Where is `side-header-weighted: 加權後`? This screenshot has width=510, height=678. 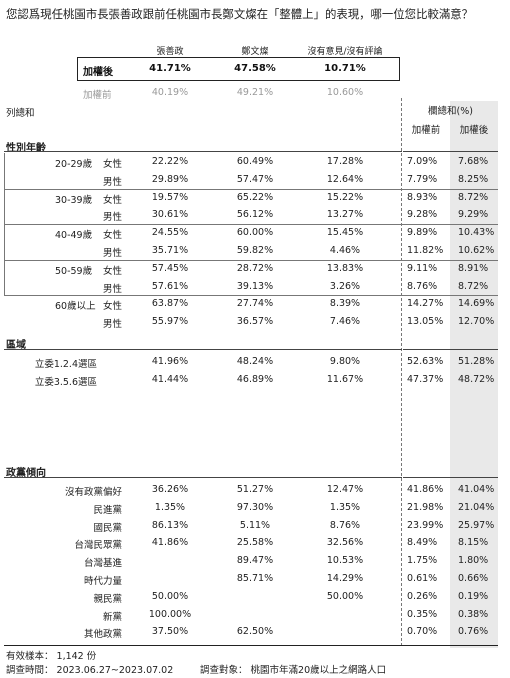
side-header-weighted: 加權後 is located at coordinates (474, 130).